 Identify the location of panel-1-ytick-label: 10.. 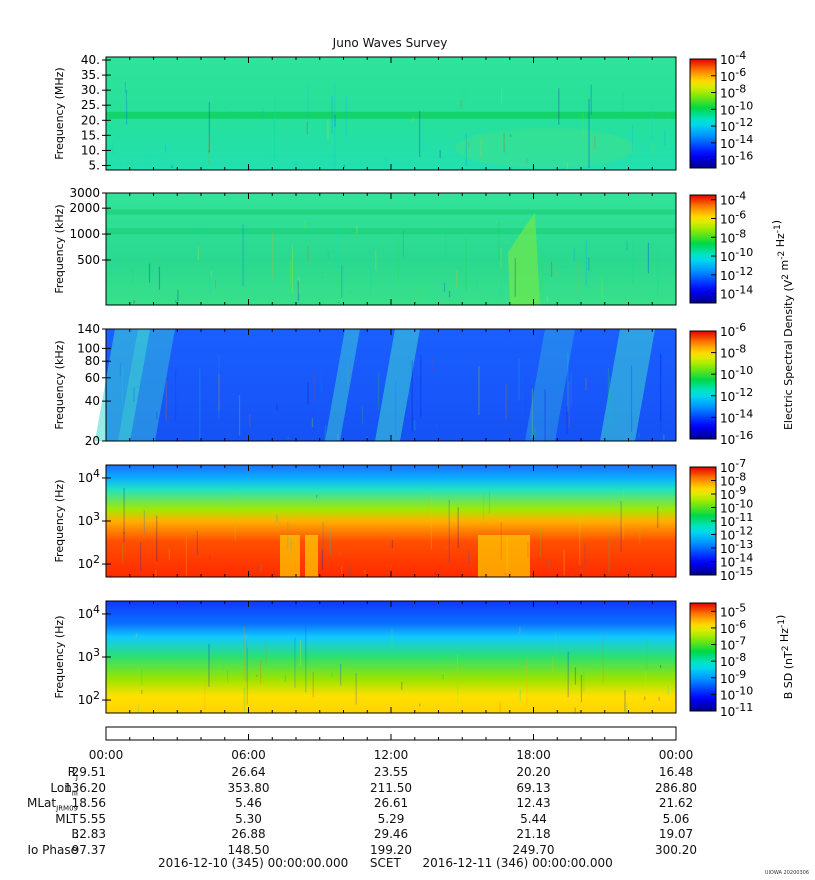
(90, 150).